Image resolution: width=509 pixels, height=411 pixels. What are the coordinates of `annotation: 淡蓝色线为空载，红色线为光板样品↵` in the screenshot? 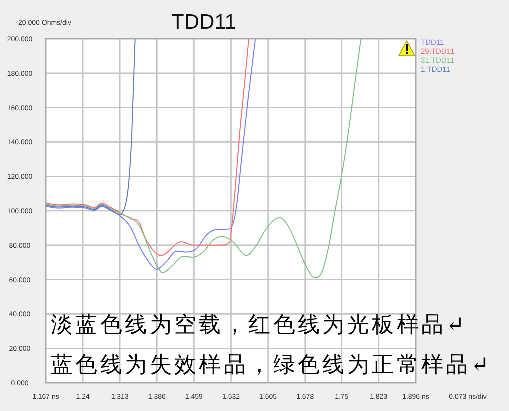 It's located at (259, 324).